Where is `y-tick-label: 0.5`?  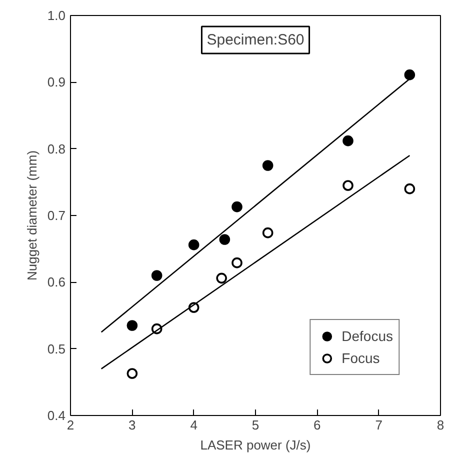 y-tick-label: 0.5 is located at coordinates (56, 348).